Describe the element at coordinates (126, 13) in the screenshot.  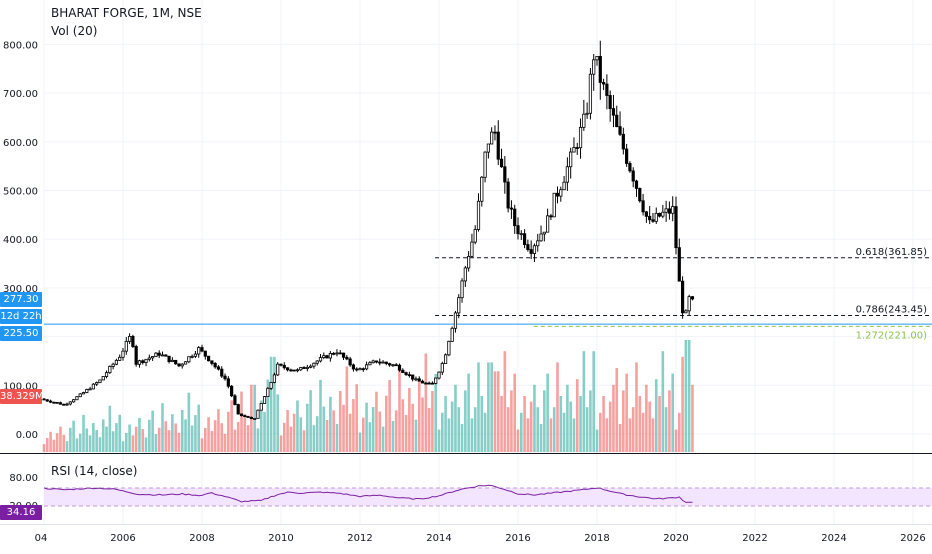
I see `symbol-title: BHARAT FORGE, 1M, NSE` at that location.